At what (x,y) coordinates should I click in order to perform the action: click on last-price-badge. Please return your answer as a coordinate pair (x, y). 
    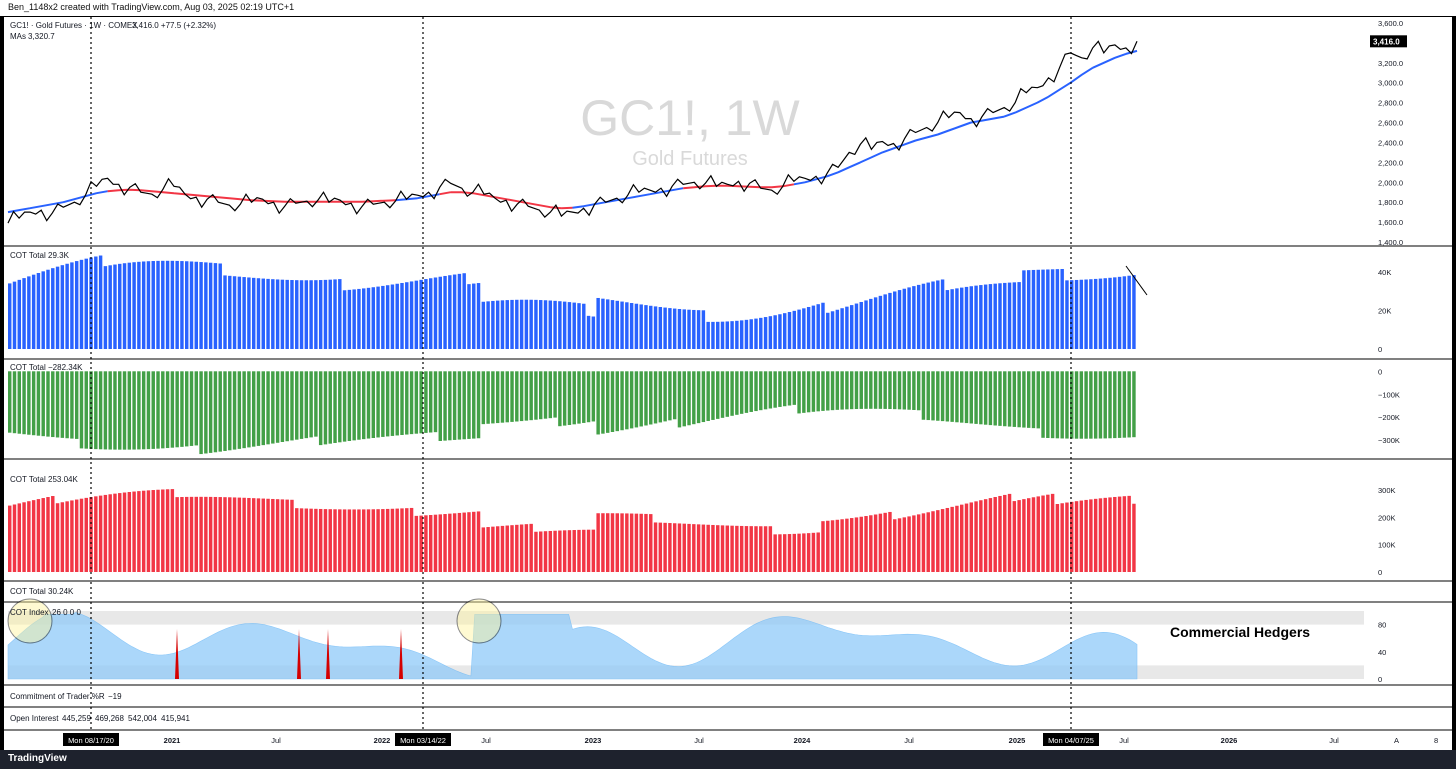
    Looking at the image, I should click on (1388, 41).